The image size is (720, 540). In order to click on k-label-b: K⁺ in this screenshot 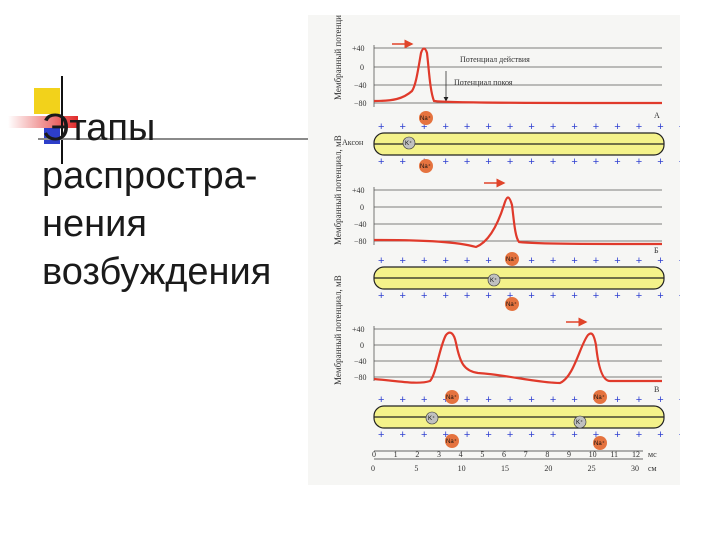, I will do `click(493, 280)`.